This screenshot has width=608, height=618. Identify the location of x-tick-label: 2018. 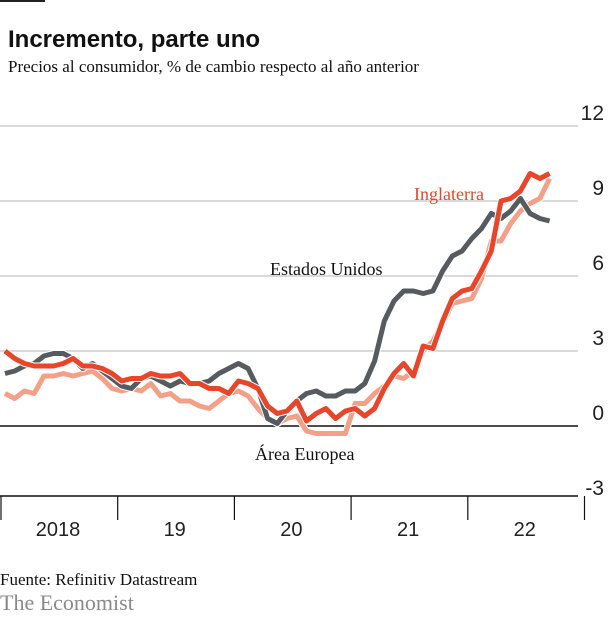
(58, 530).